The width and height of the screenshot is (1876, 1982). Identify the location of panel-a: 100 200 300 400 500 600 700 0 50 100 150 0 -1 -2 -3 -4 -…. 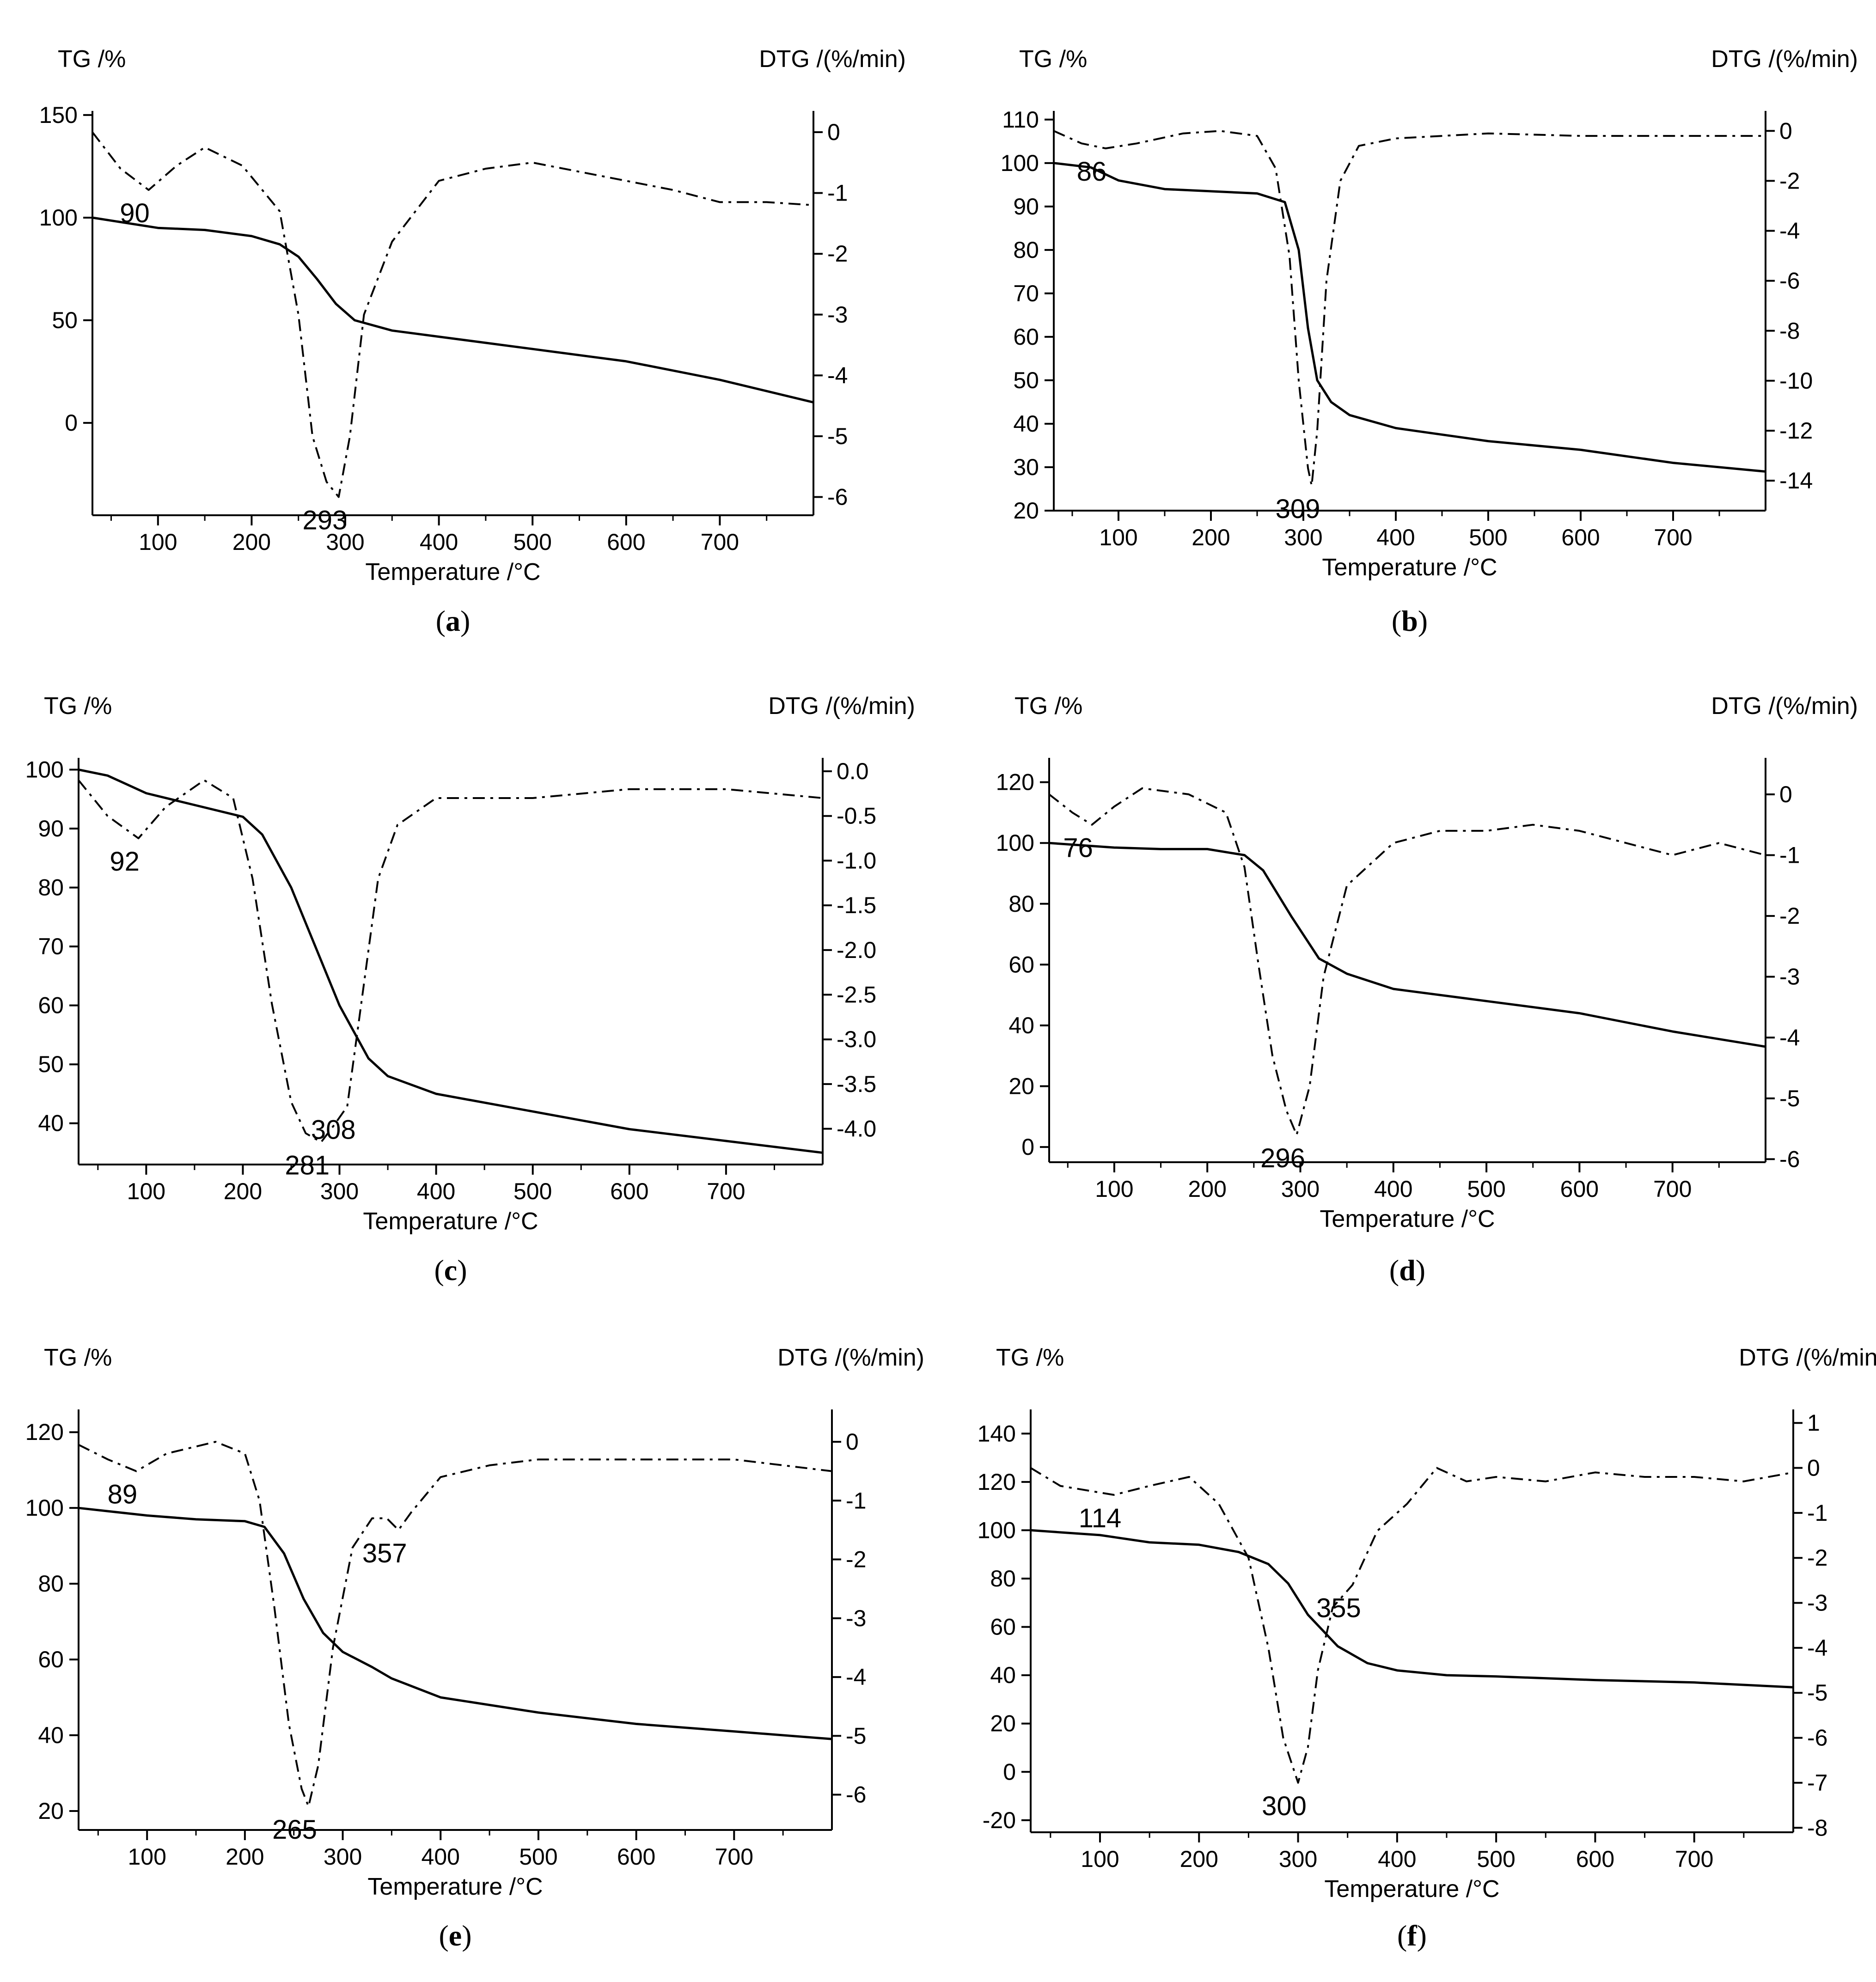
(472, 341).